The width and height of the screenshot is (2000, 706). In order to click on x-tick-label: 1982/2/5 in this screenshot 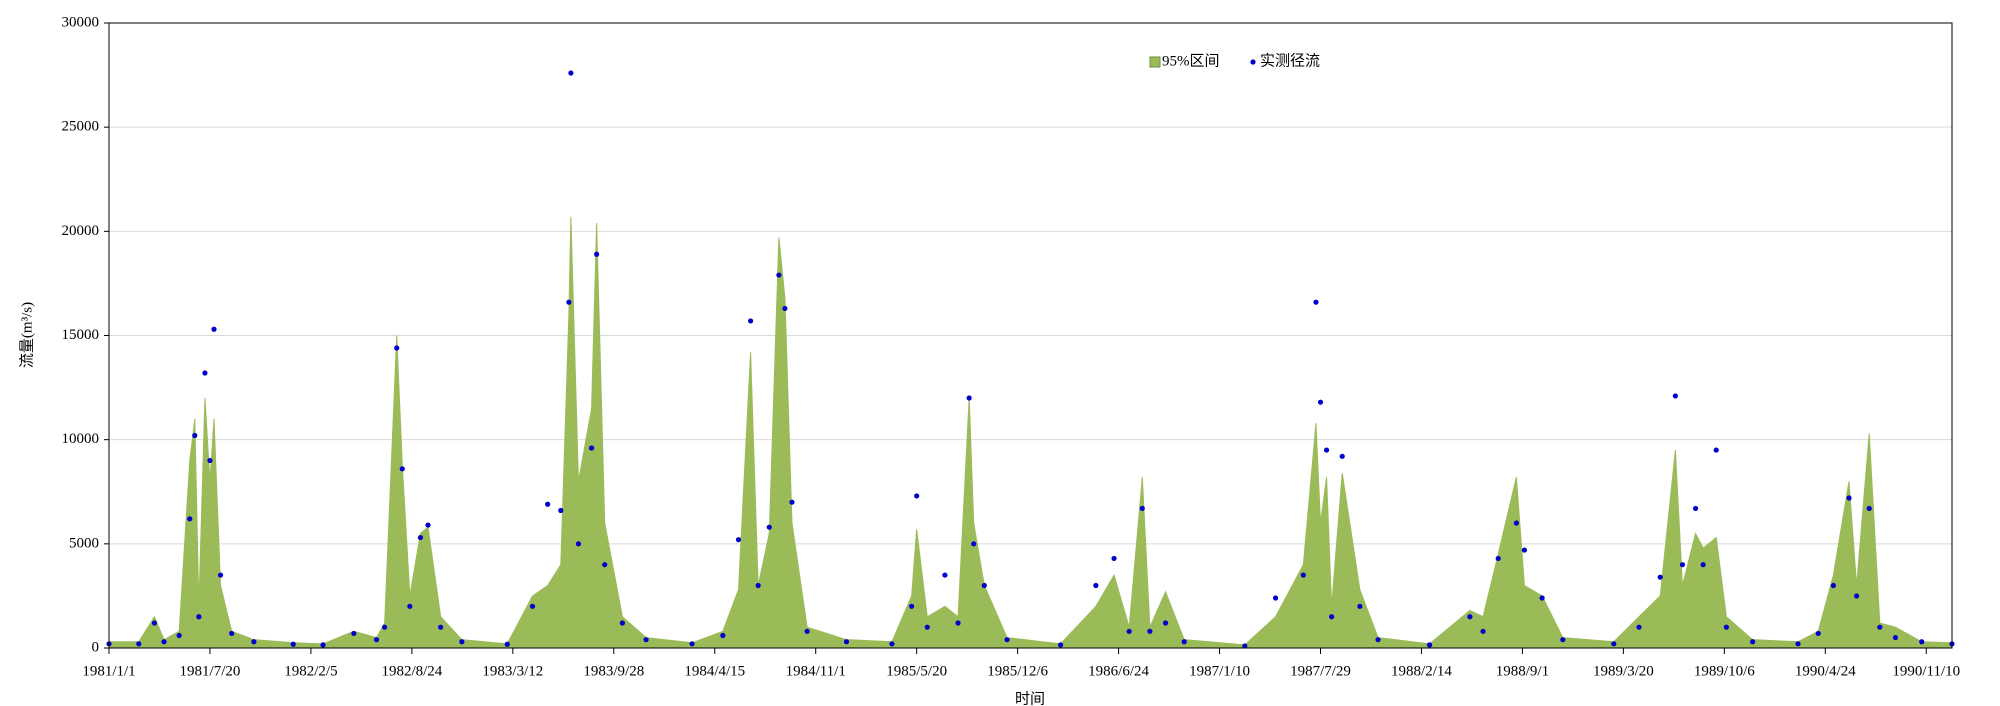, I will do `click(310, 671)`.